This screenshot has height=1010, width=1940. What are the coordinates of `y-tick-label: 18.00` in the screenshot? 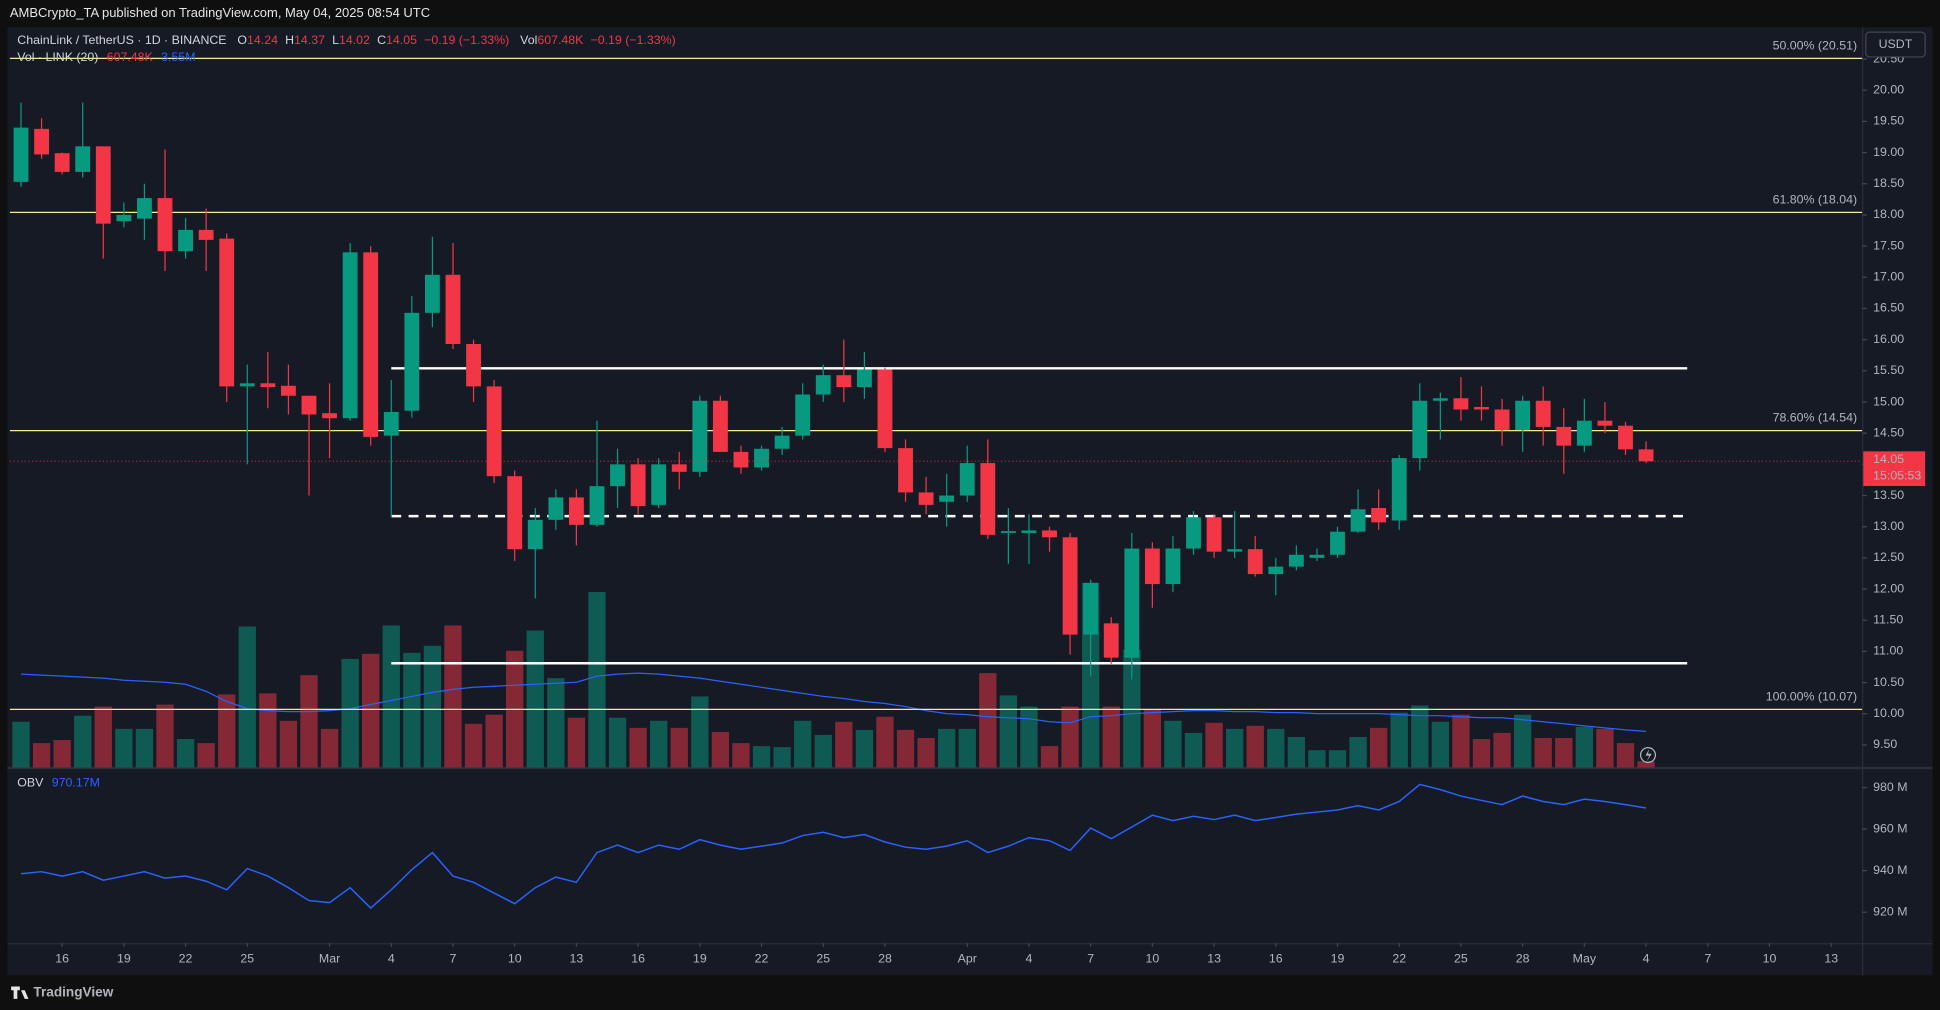 It's located at (1888, 214).